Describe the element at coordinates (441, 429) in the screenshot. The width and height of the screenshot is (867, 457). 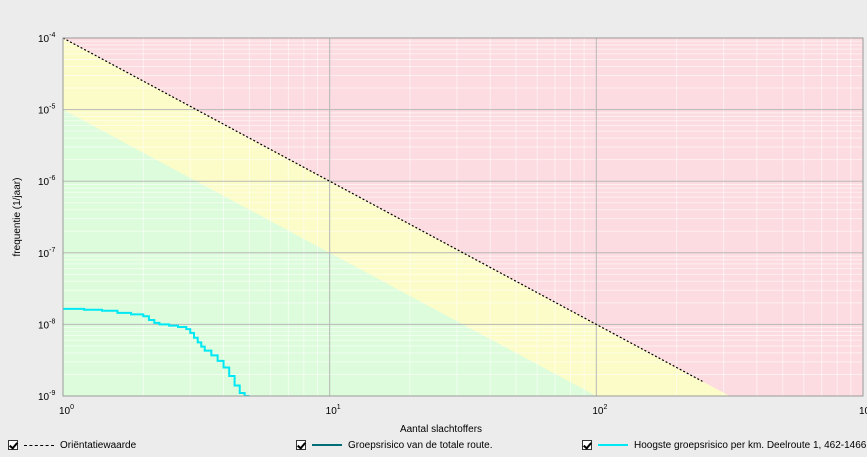
I see `x-axis-label: Aantal slachtoffers` at that location.